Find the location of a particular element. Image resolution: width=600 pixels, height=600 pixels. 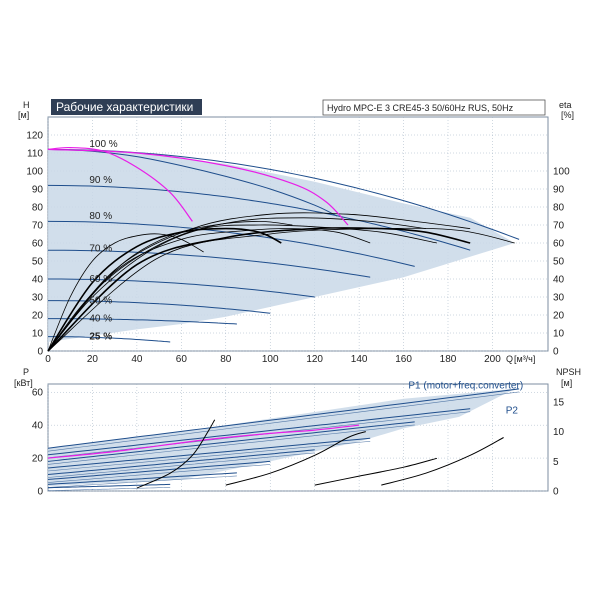

y-tick-label: 90 is located at coordinates (38, 190).